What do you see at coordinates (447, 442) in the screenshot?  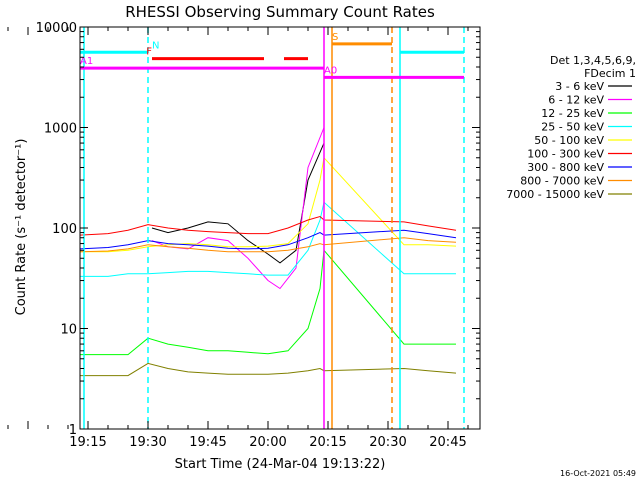 I see `x-tick-label: 20:45` at bounding box center [447, 442].